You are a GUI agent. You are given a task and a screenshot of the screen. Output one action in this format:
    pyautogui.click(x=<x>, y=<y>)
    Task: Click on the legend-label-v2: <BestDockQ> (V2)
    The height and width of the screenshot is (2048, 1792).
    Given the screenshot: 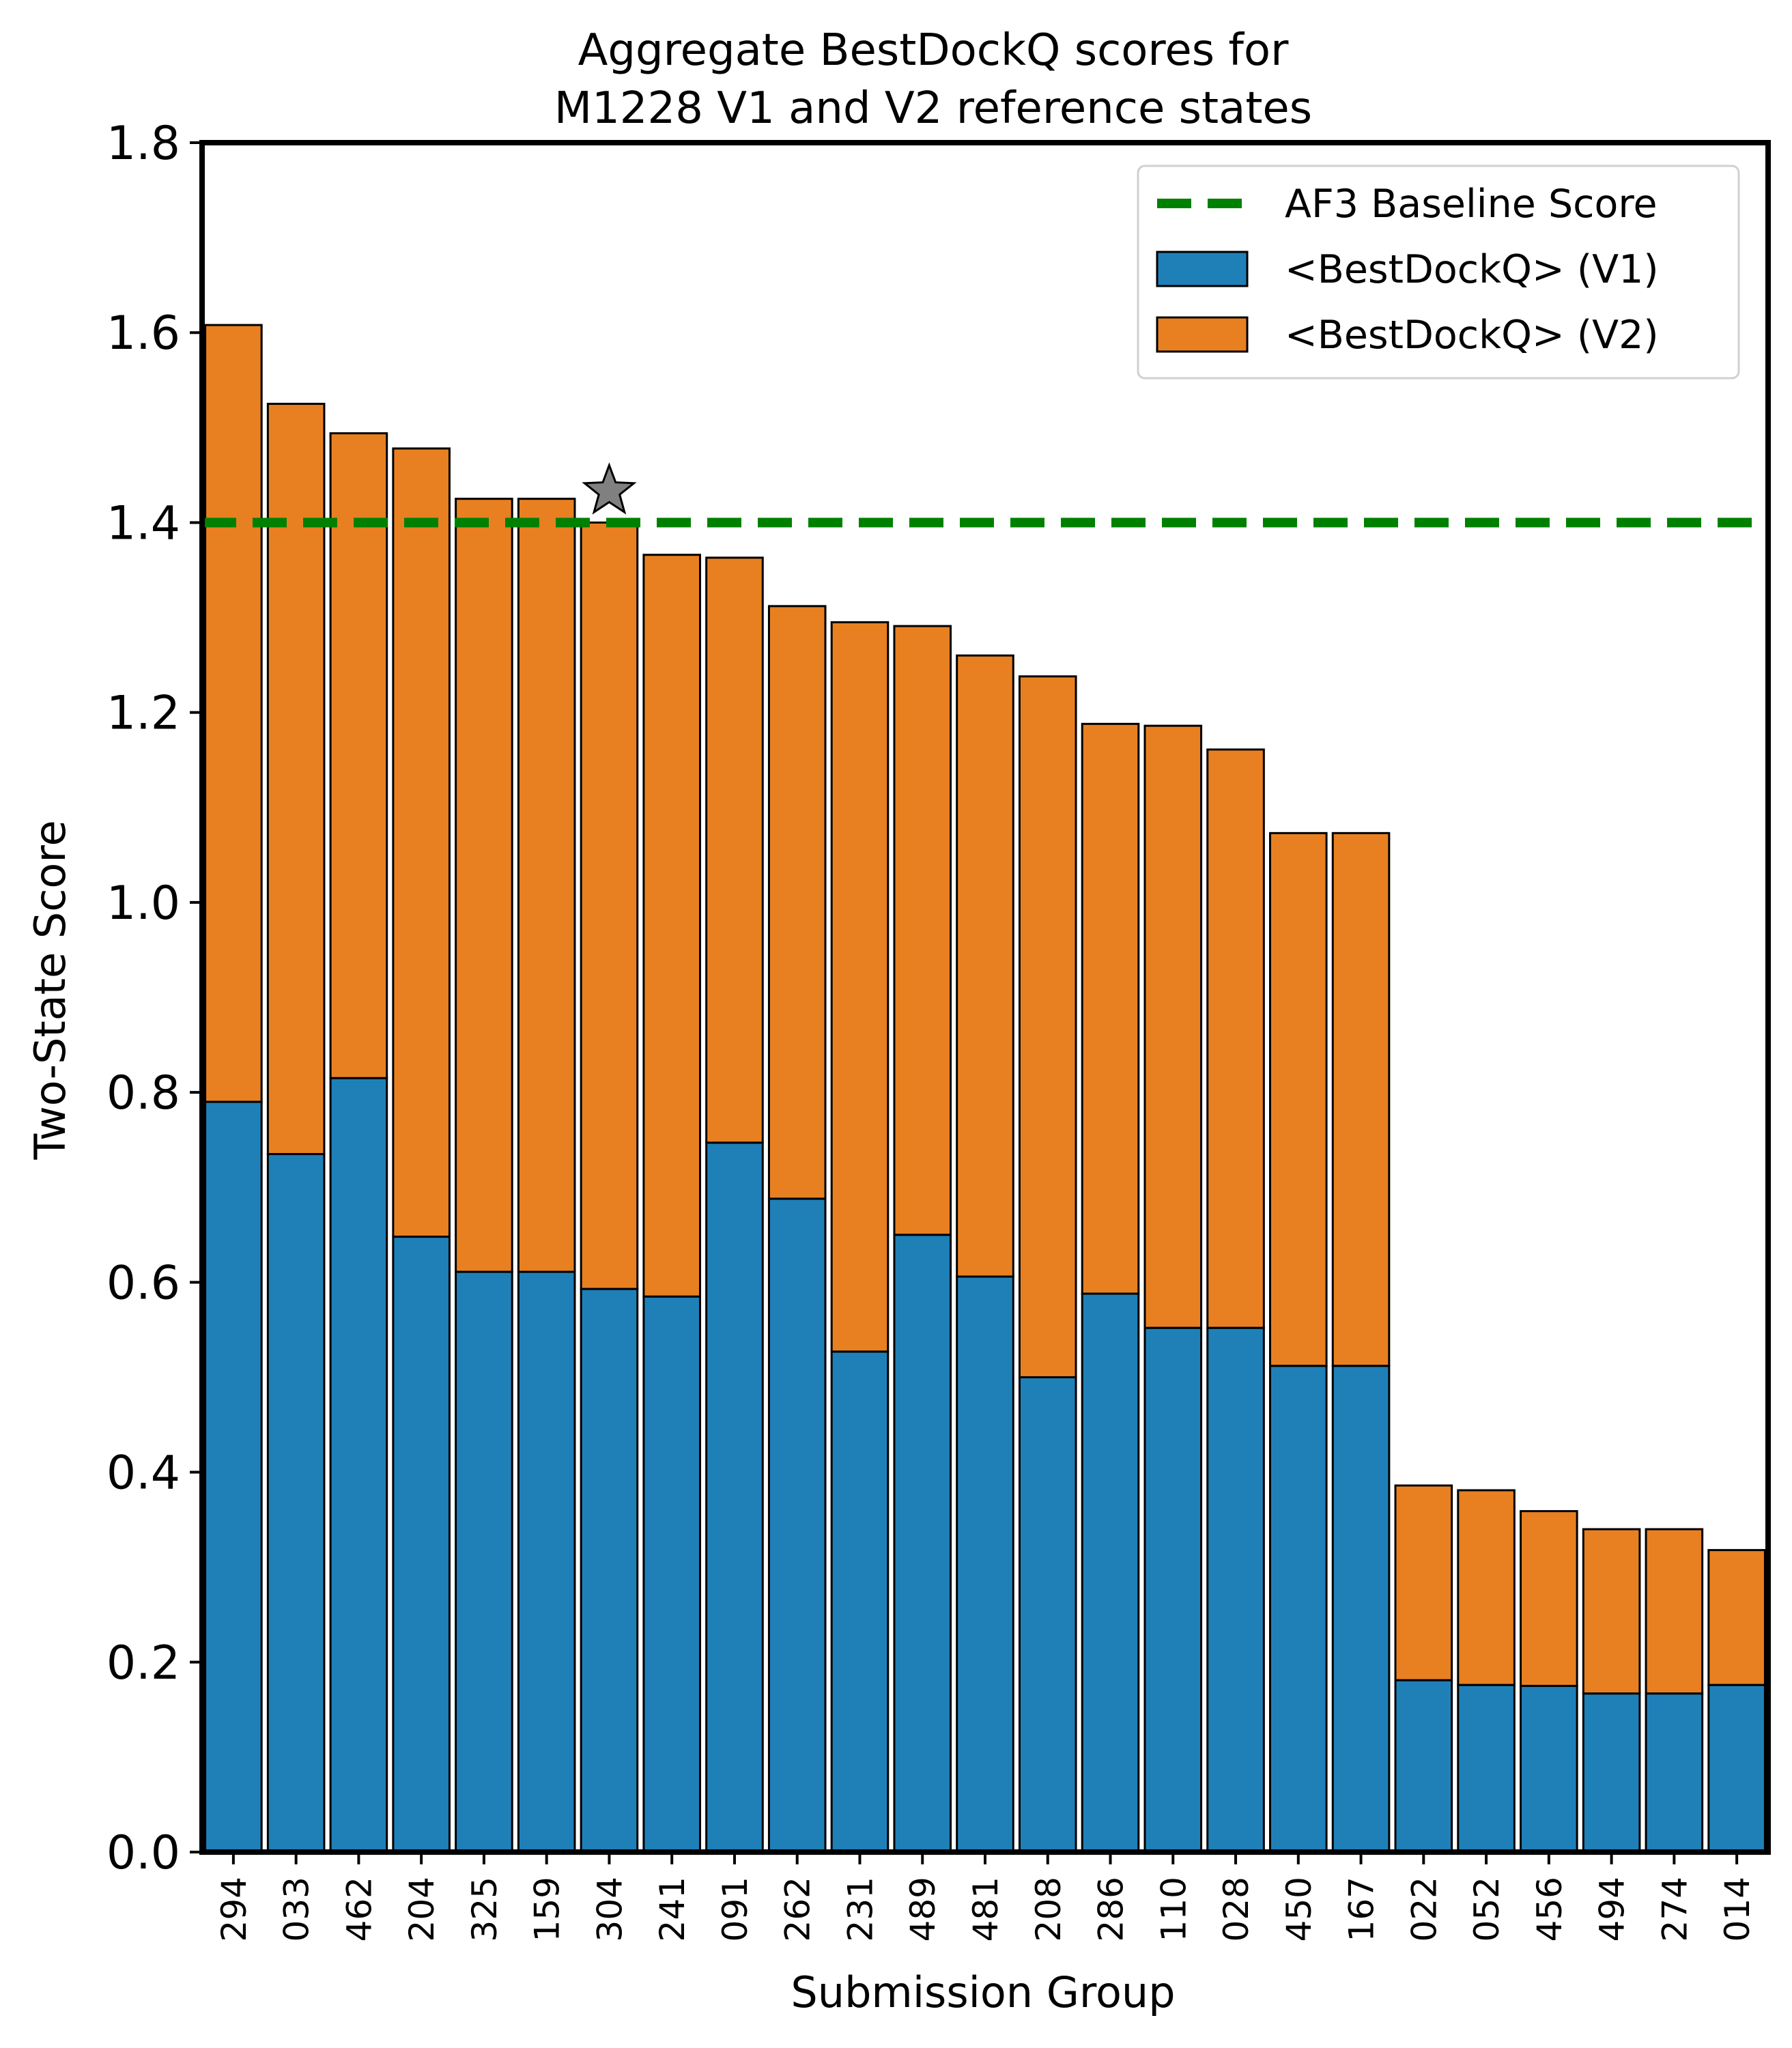 What is the action you would take?
    pyautogui.click(x=1472, y=335)
    